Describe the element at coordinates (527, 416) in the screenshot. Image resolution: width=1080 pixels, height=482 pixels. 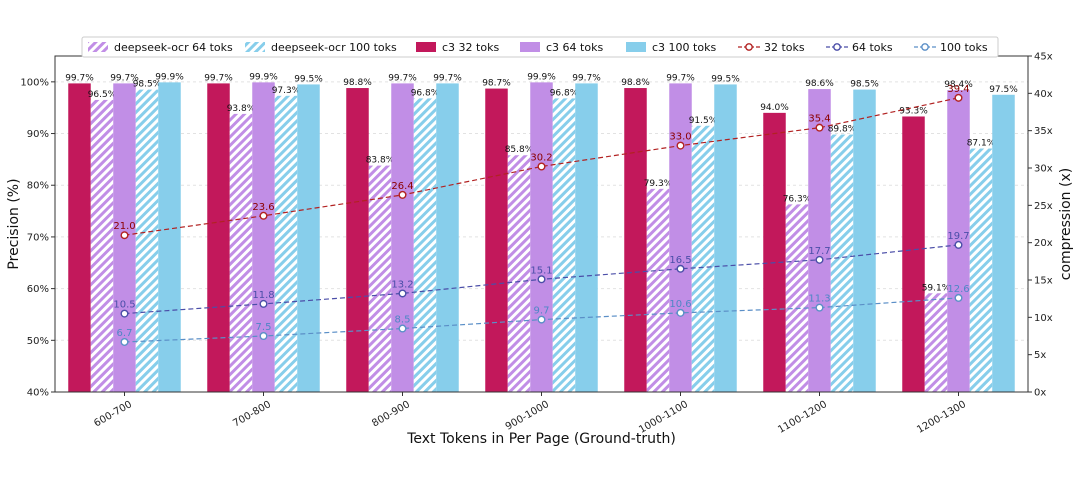
I see `x-tick-label: 900-1000` at that location.